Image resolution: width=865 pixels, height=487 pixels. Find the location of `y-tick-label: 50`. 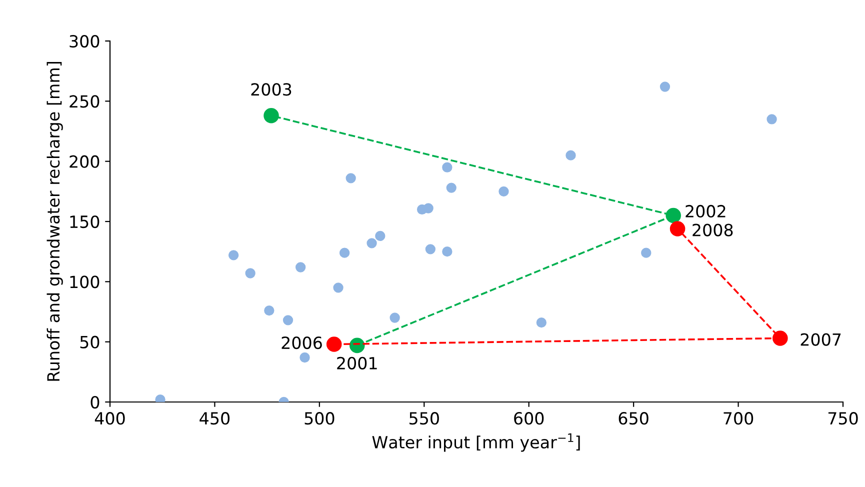

y-tick-label: 50 is located at coordinates (90, 342).